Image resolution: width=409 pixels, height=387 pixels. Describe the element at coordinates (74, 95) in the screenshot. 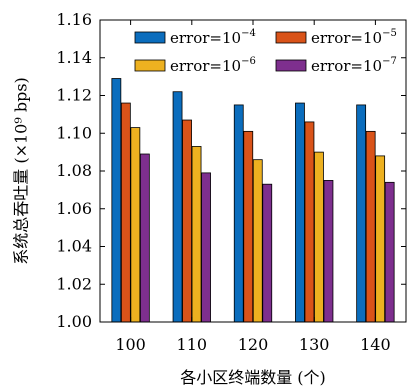

I see `y-tick-label: 1.12` at that location.